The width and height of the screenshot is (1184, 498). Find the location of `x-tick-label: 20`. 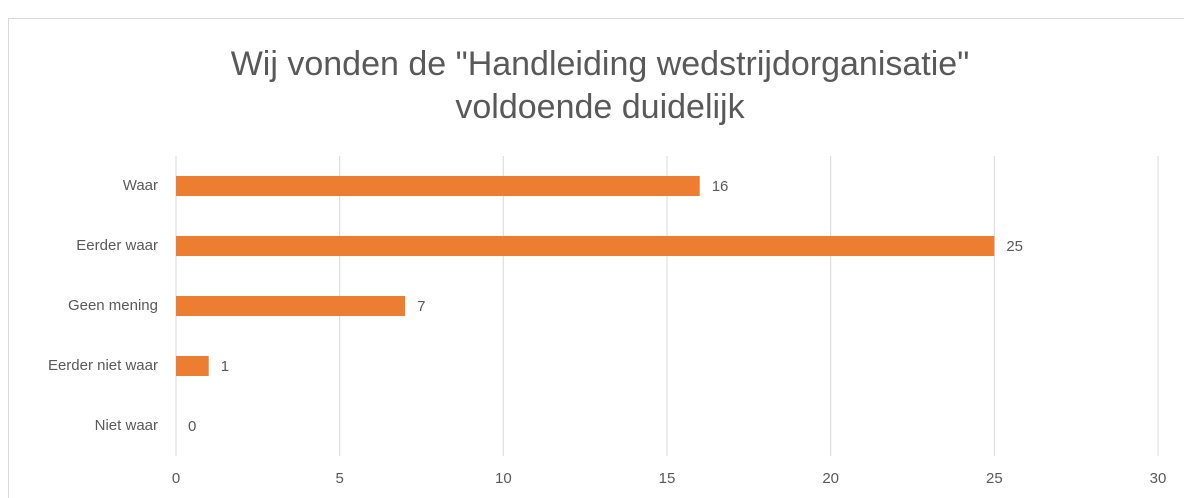

x-tick-label: 20 is located at coordinates (830, 478).